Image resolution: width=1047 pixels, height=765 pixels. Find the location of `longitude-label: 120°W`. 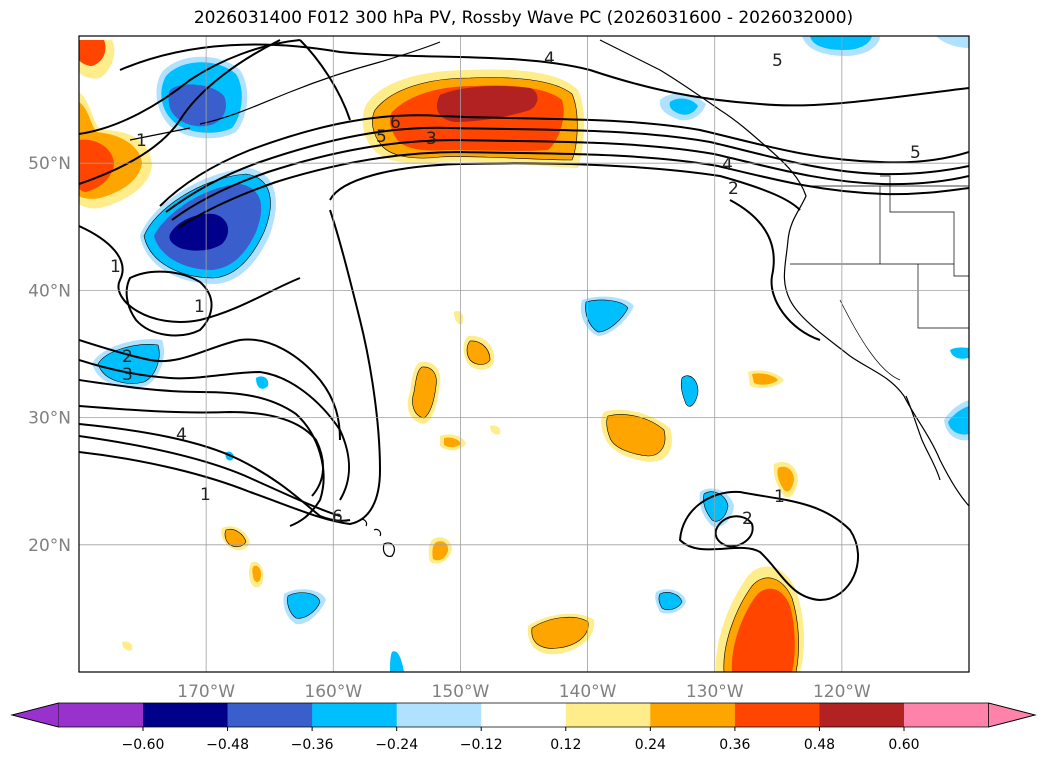

longitude-label: 120°W is located at coordinates (842, 692).